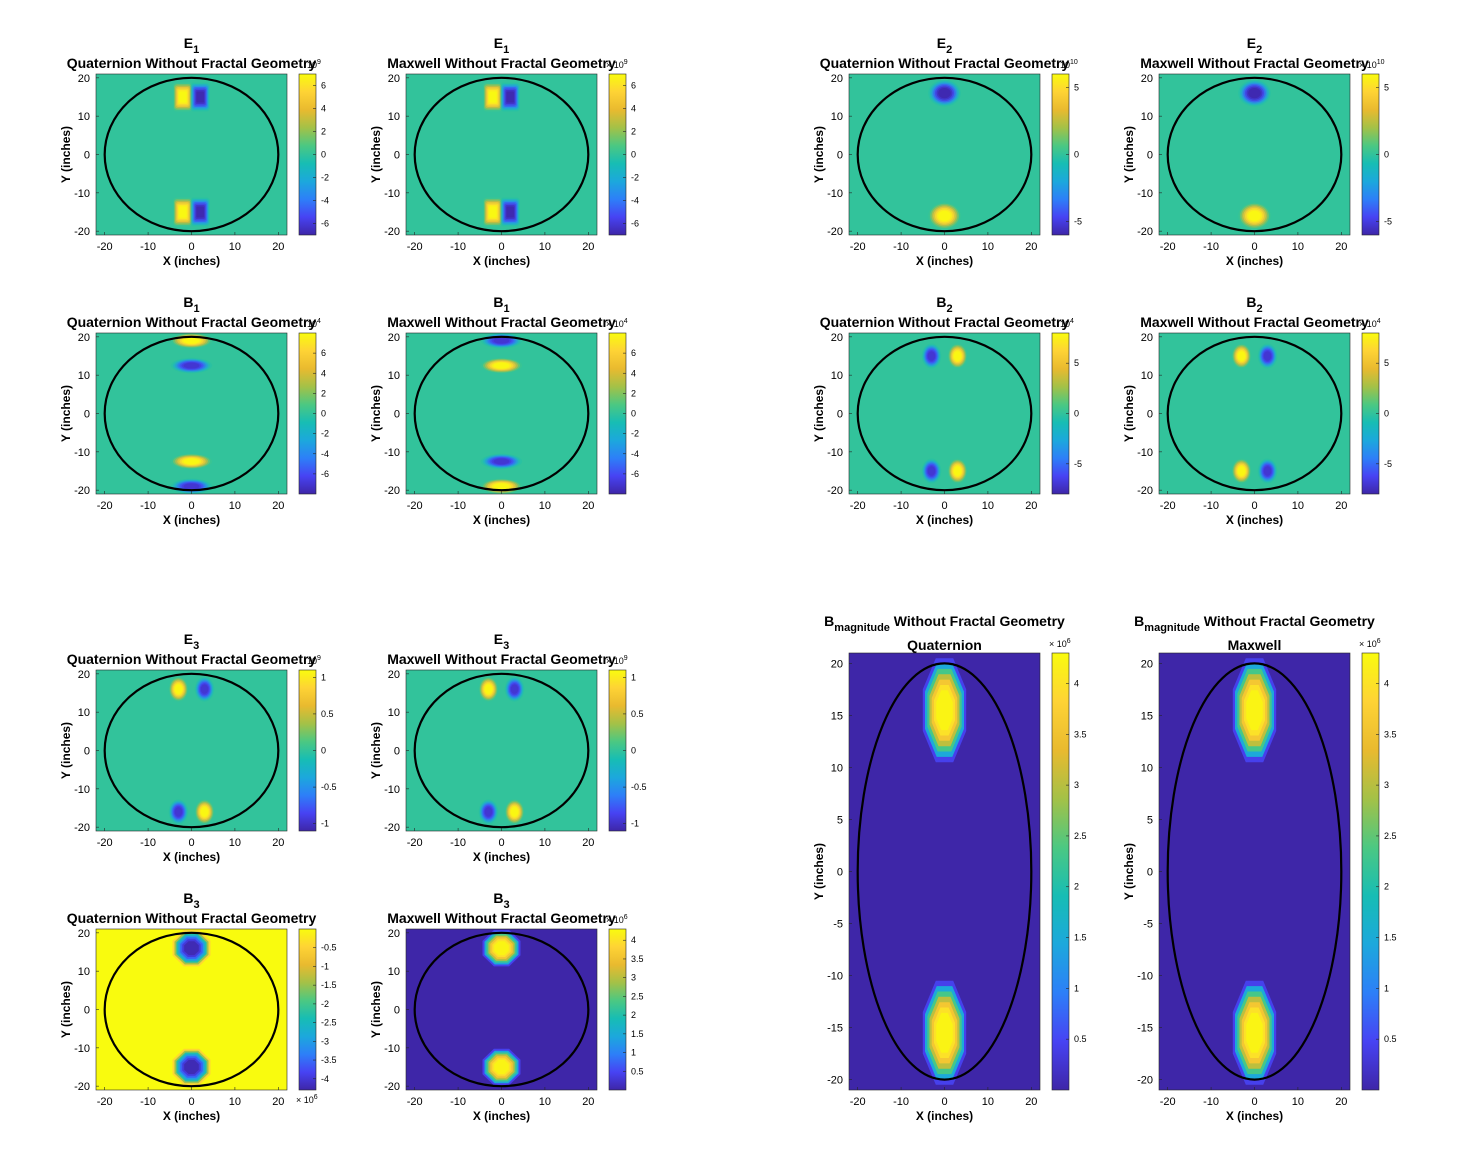 Image resolution: width=1476 pixels, height=1163 pixels. Describe the element at coordinates (323, 353) in the screenshot. I see `colorbar-tick-label: 6` at that location.